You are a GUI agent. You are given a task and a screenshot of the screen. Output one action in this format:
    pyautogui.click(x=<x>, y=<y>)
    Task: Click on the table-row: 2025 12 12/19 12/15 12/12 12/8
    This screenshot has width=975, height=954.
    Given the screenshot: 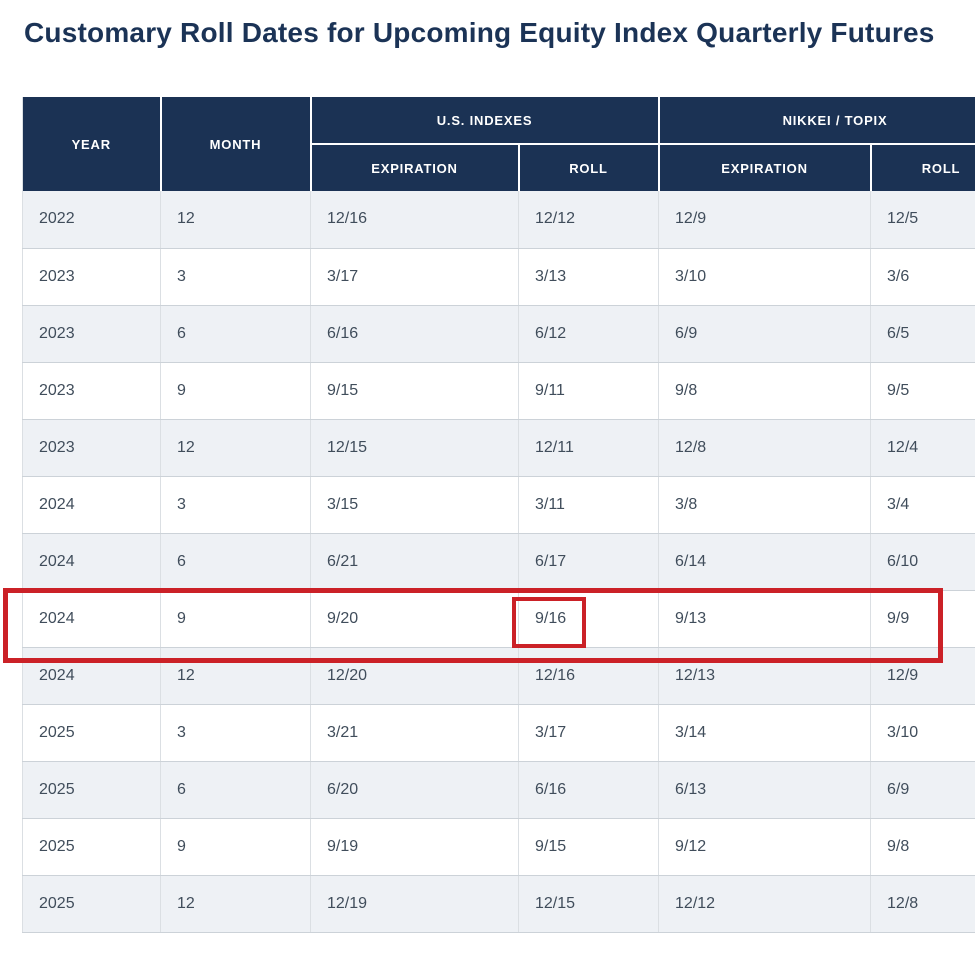 What is the action you would take?
    pyautogui.click(x=498, y=904)
    